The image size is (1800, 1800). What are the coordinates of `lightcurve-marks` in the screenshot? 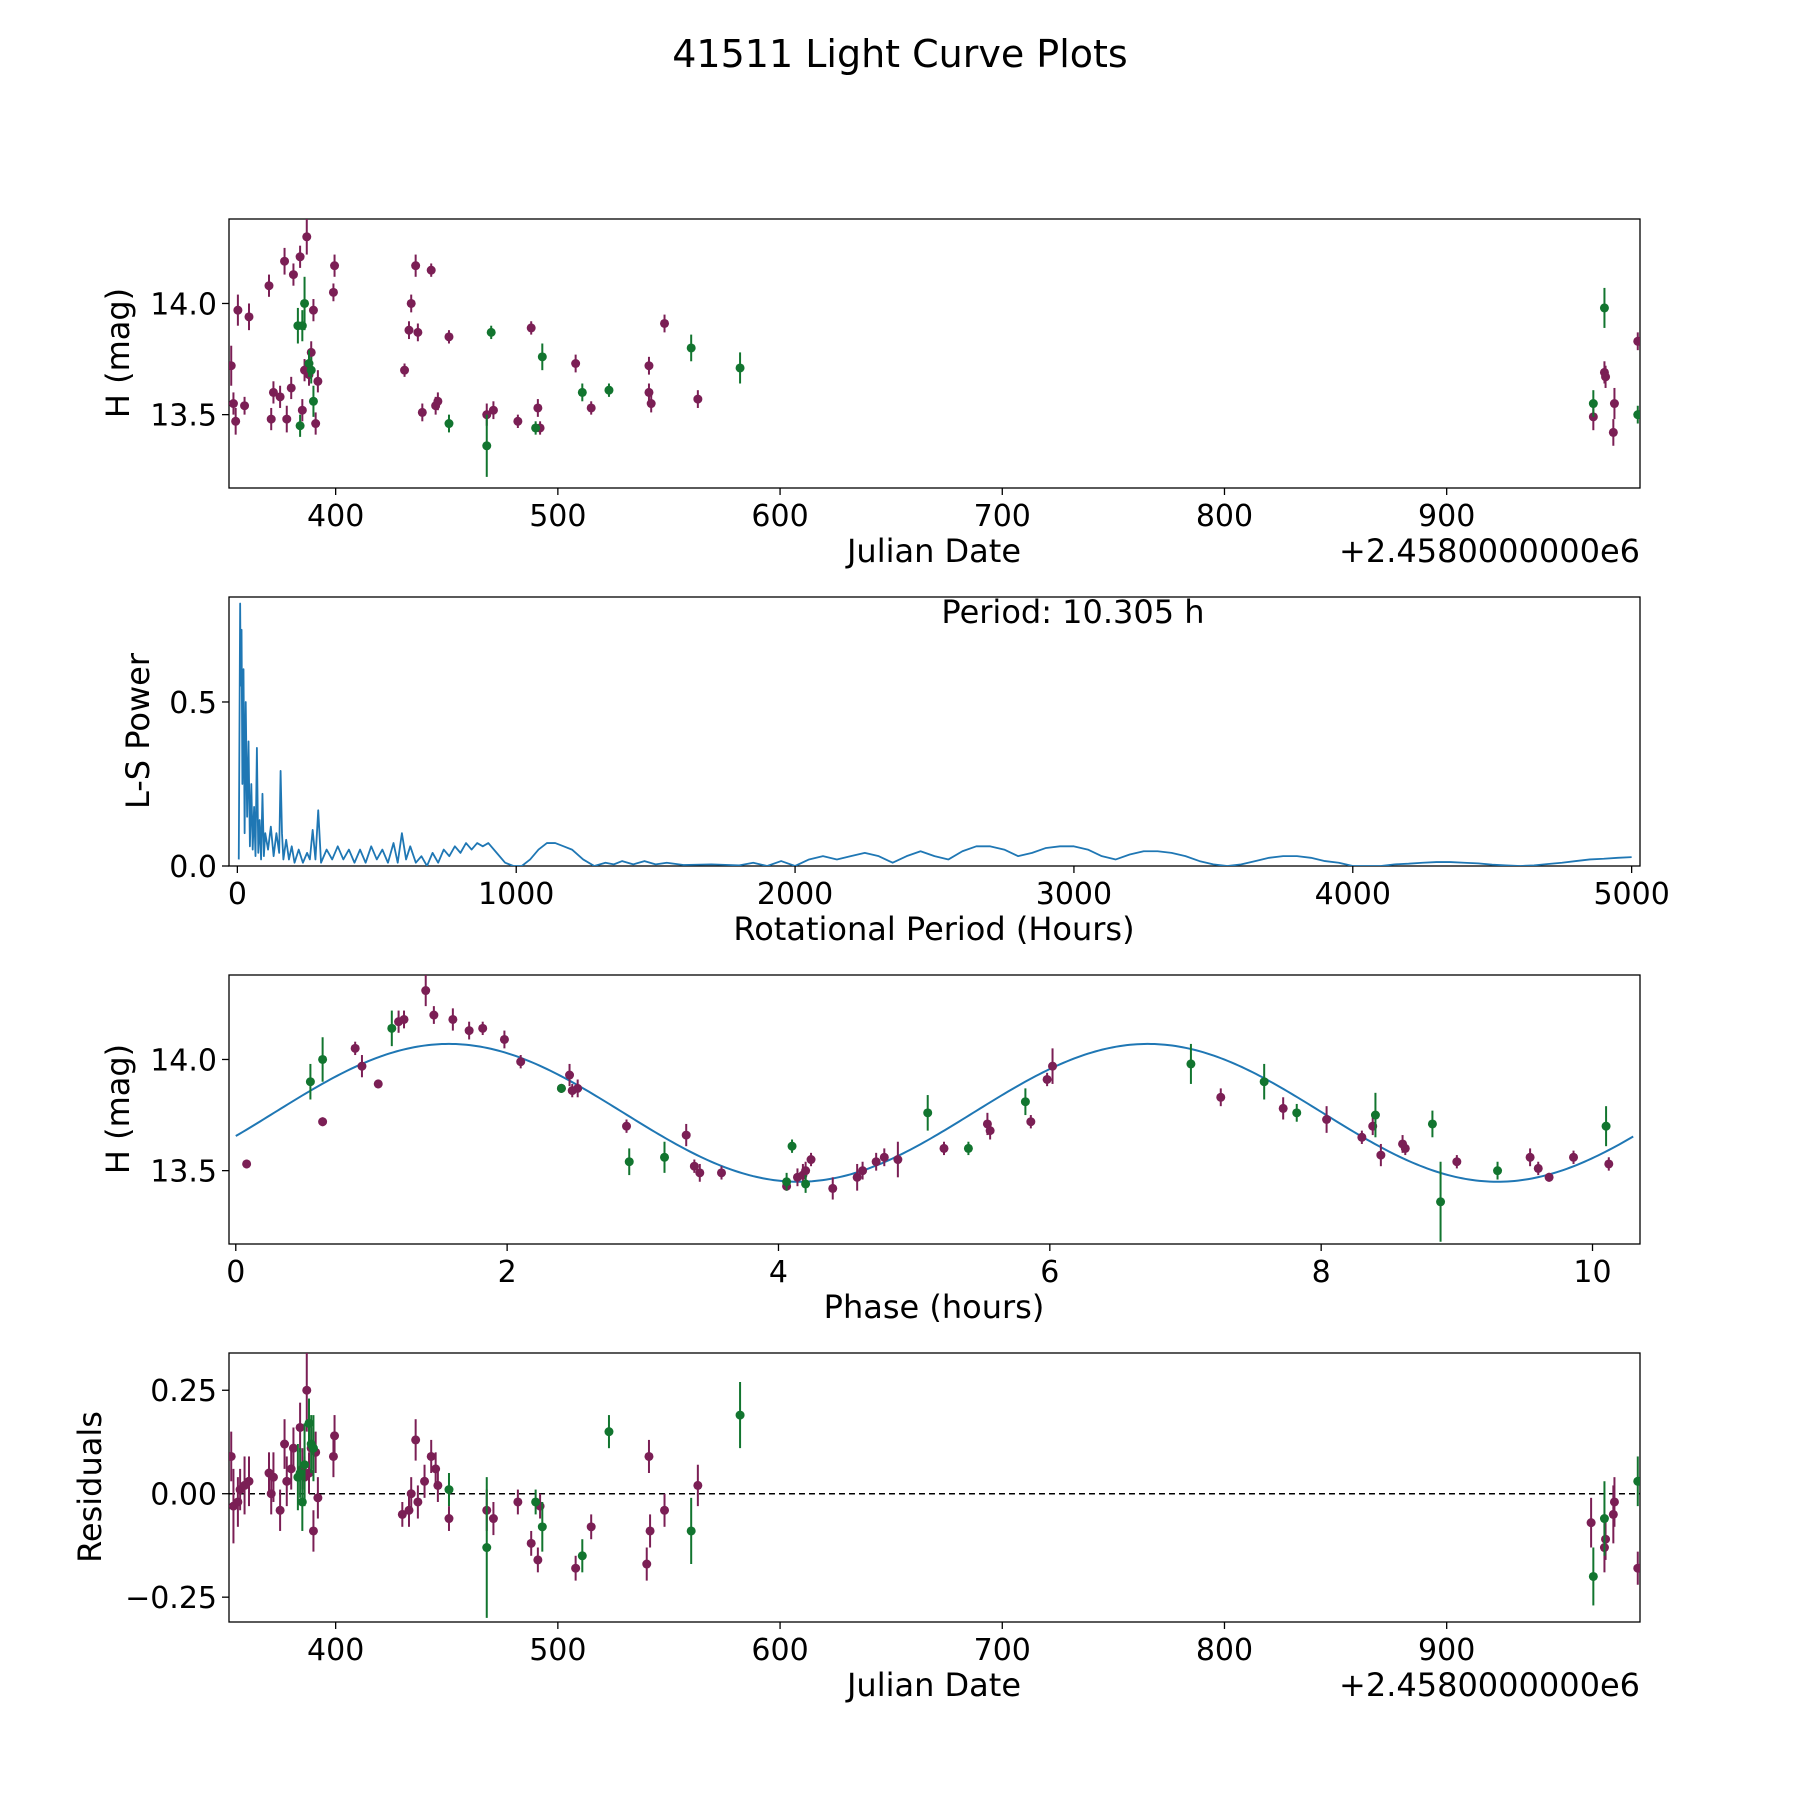 It's located at (934, 348).